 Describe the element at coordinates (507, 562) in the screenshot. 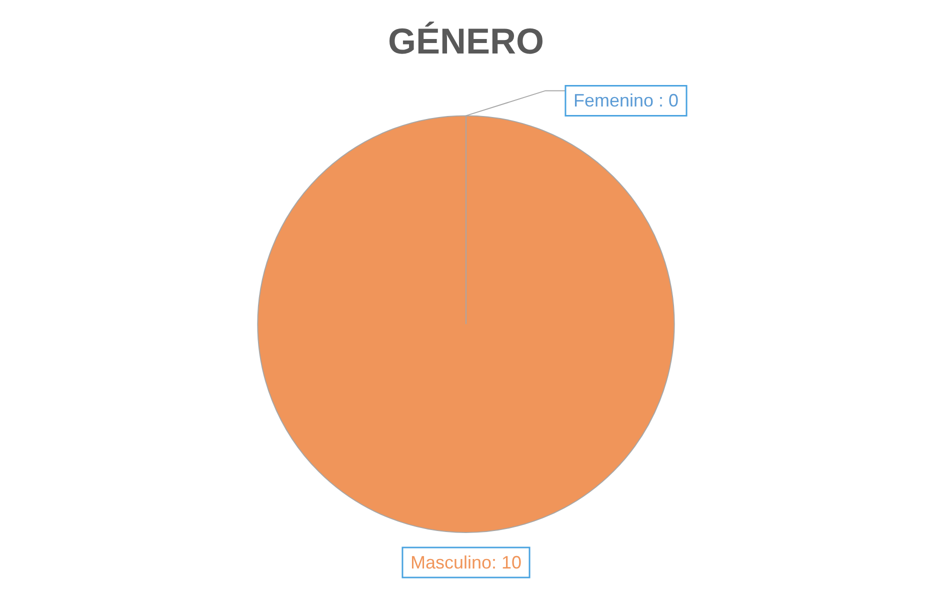

I see `data-label: : 10` at that location.